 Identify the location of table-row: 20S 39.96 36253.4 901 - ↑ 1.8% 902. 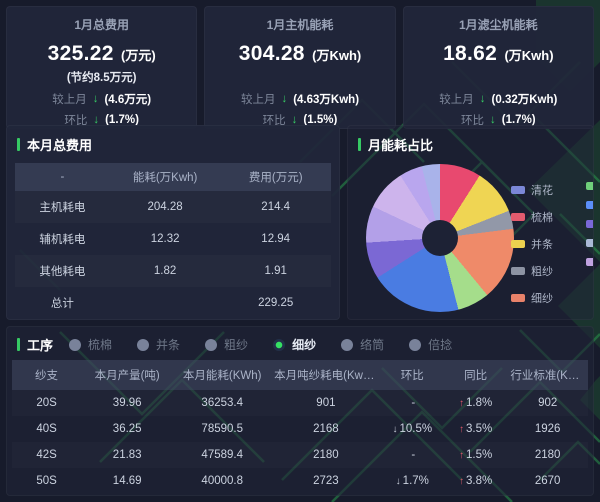
(300, 403).